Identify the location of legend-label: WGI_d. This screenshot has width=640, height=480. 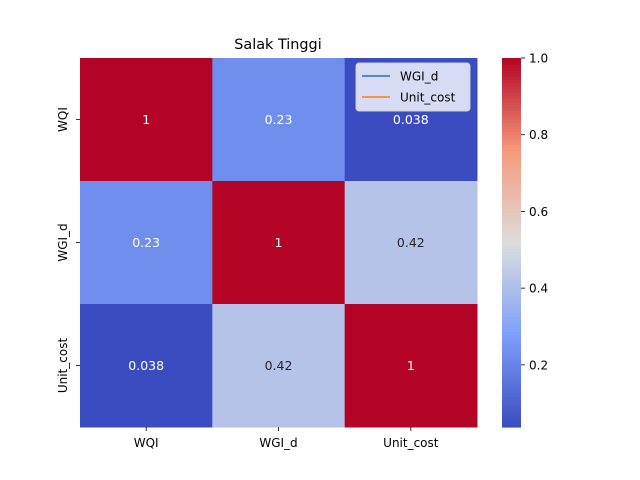
(419, 77).